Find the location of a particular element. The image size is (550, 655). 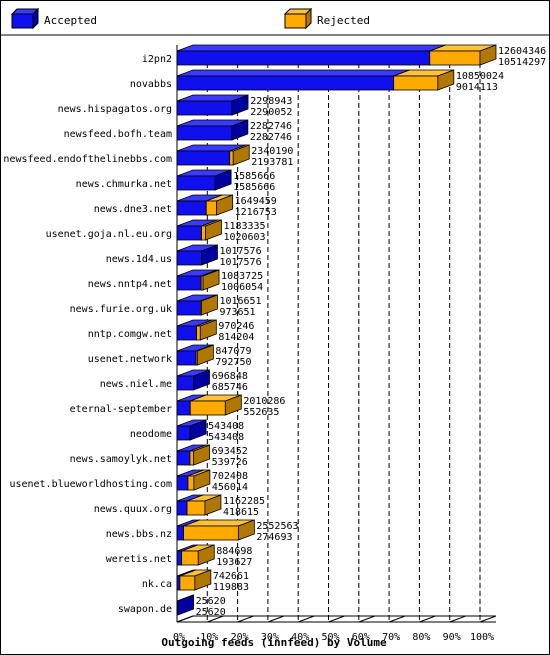

category-label: news.hispagatos.org is located at coordinates (115, 109).